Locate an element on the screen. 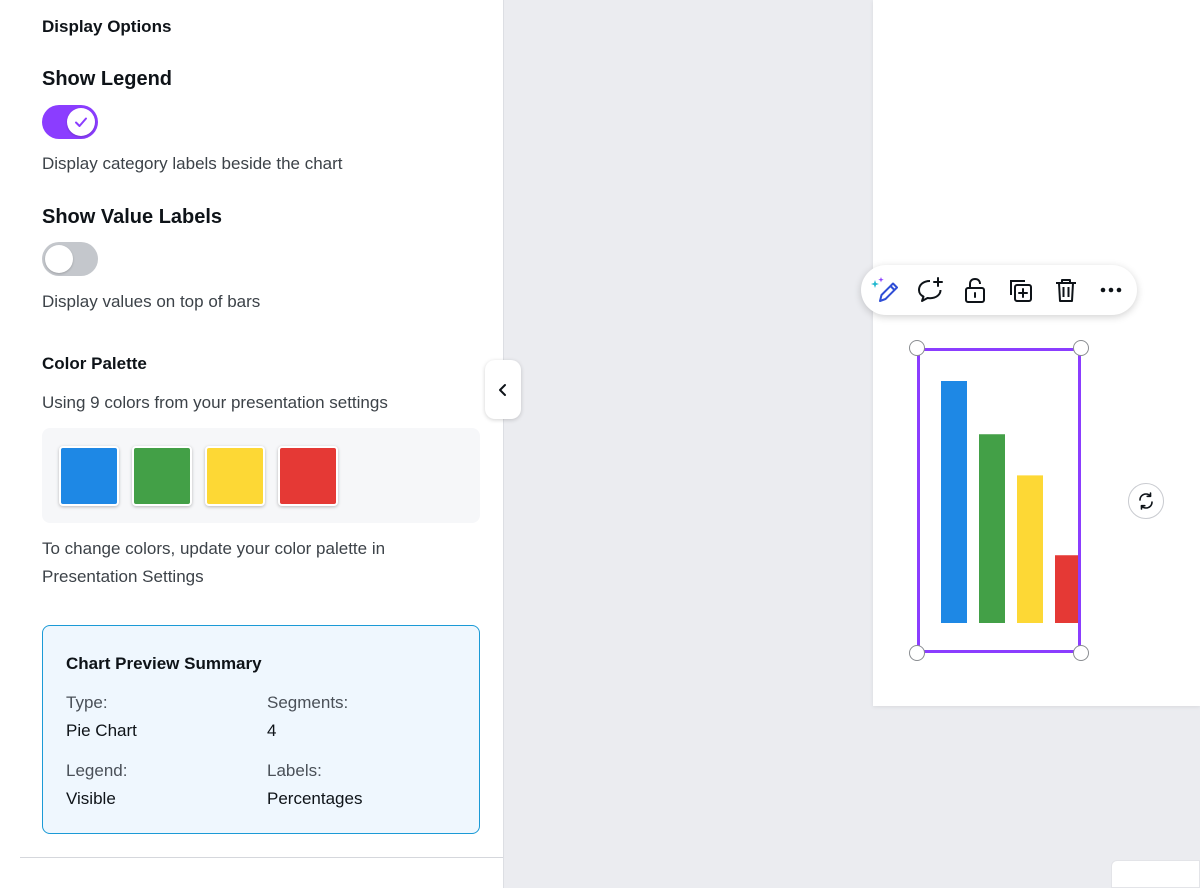 This screenshot has height=888, width=1200. color-palette-note-line2: Presentation Settings is located at coordinates (123, 576).